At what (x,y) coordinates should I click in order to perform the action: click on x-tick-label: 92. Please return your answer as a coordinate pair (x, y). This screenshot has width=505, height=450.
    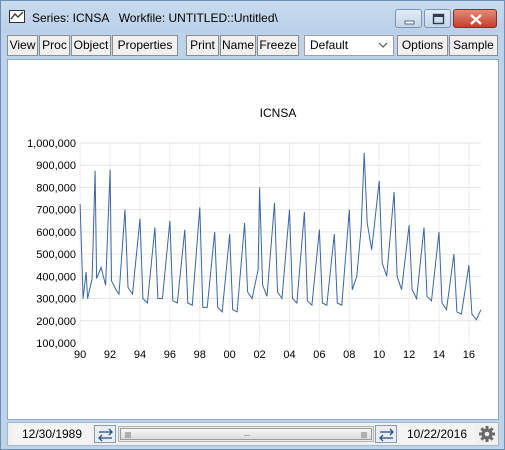
    Looking at the image, I should click on (110, 355).